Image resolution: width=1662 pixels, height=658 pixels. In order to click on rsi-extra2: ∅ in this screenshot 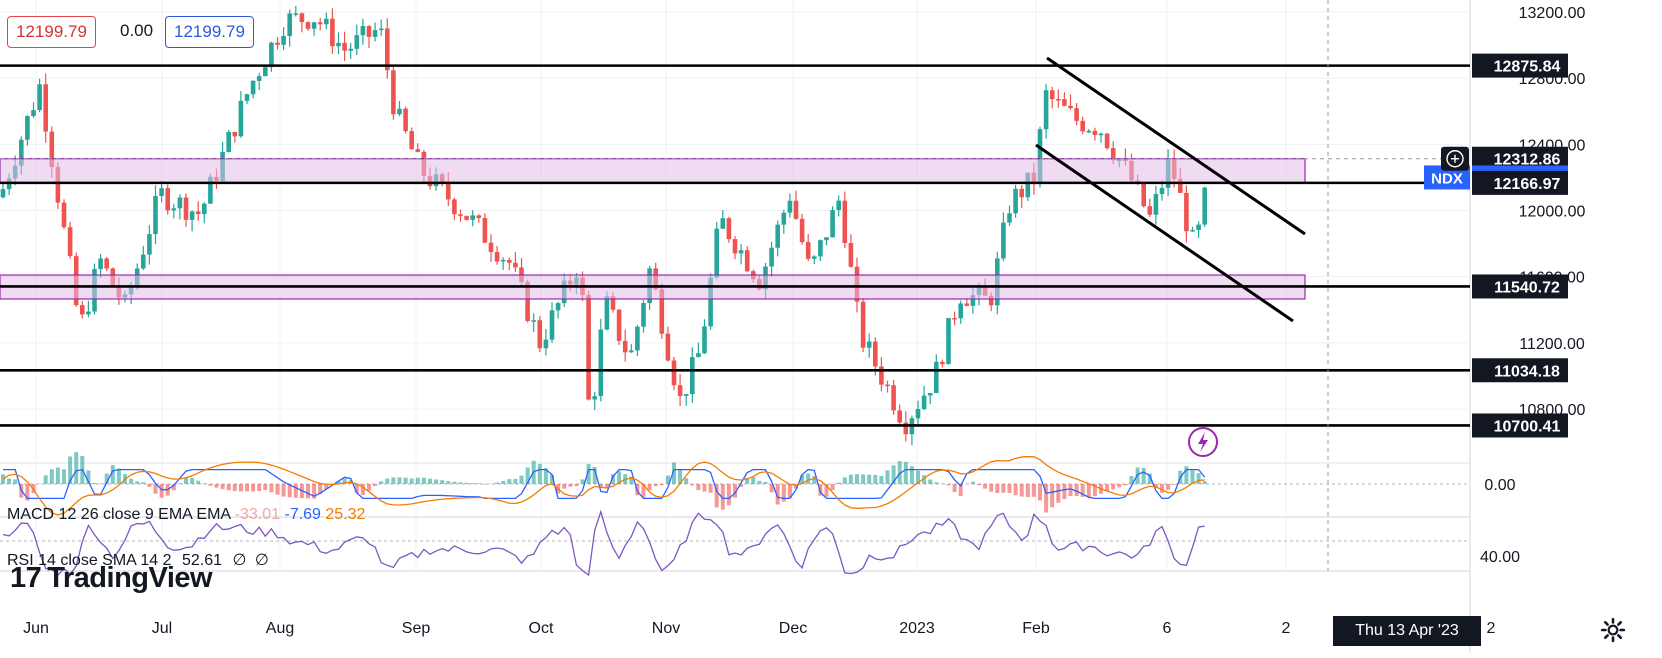, I will do `click(262, 560)`.